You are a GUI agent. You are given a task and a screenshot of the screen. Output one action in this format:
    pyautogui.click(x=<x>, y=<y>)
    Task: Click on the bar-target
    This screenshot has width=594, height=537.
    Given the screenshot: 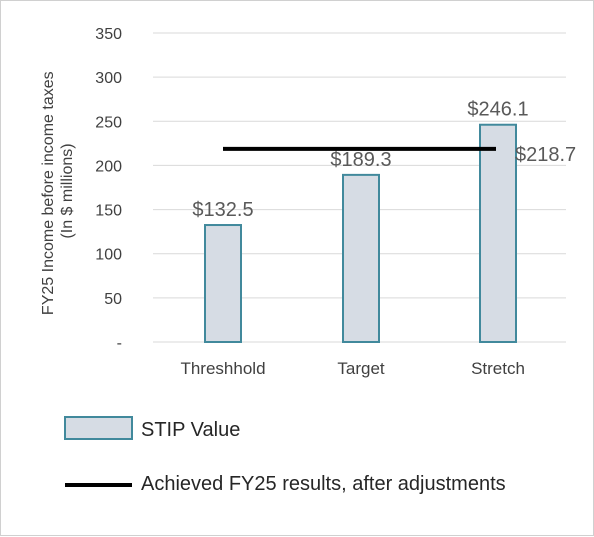 What is the action you would take?
    pyautogui.click(x=361, y=258)
    